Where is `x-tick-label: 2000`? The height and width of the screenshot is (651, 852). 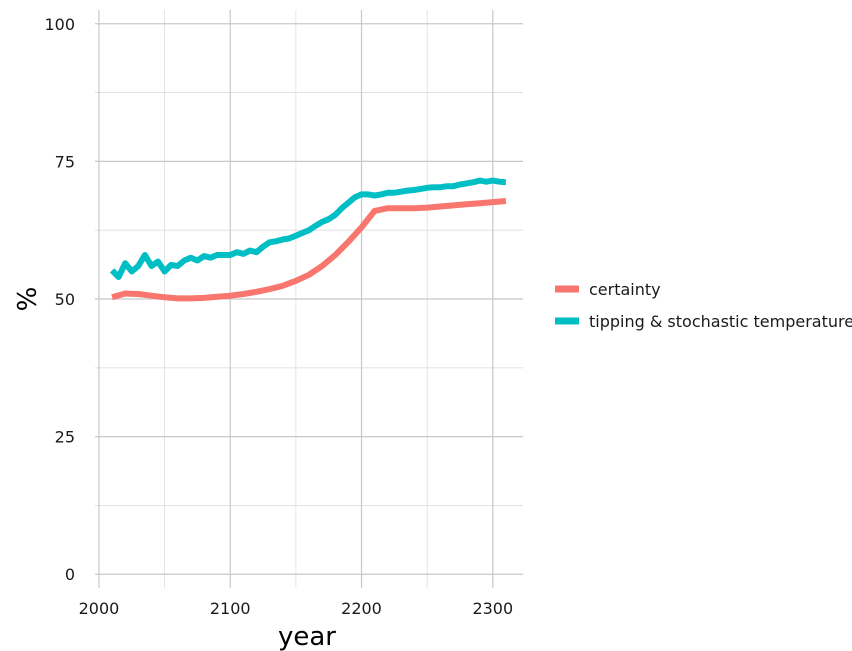 x-tick-label: 2000 is located at coordinates (99, 608).